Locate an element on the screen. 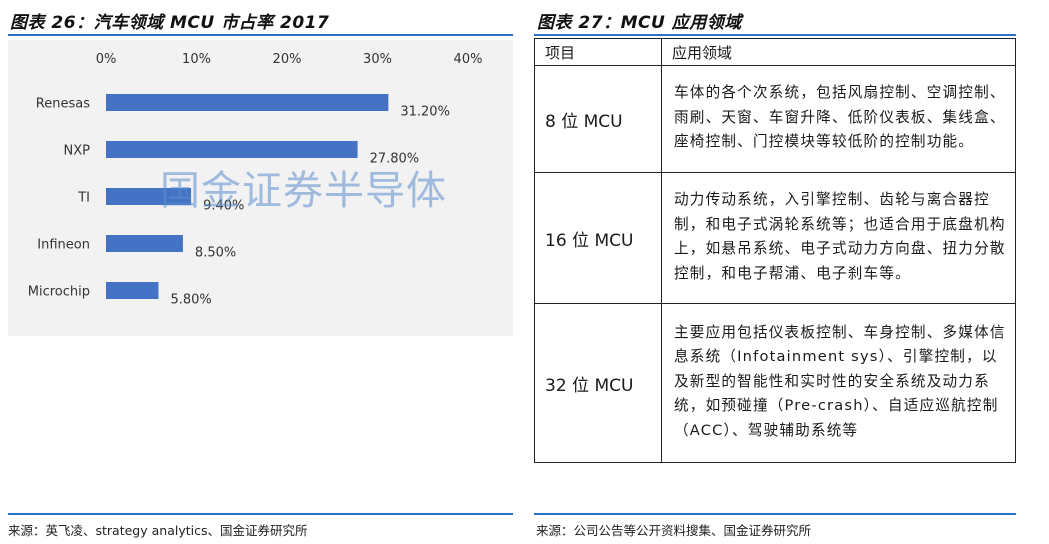 The image size is (1049, 544). watermark: 国金证券半导体 is located at coordinates (303, 191).